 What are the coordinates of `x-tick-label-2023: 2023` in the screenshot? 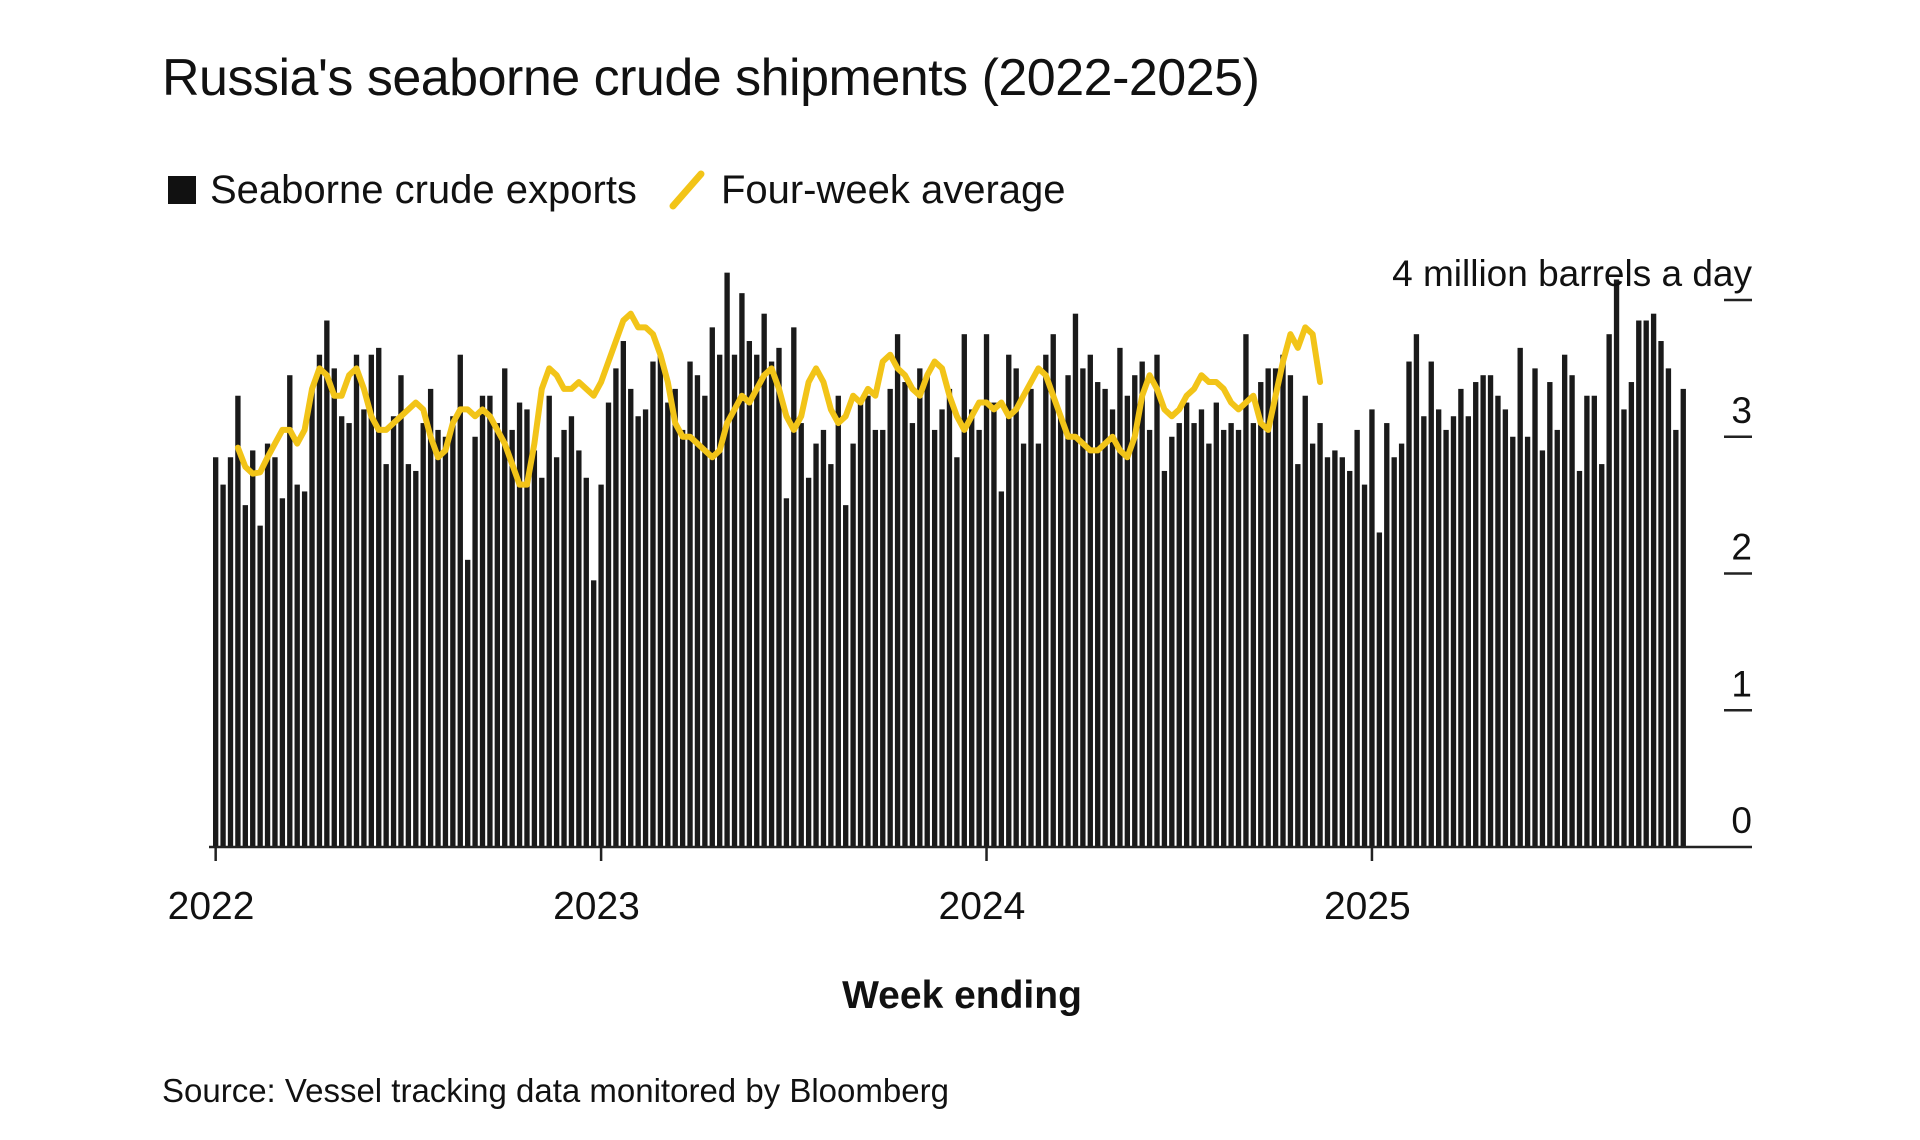 It's located at (596, 906).